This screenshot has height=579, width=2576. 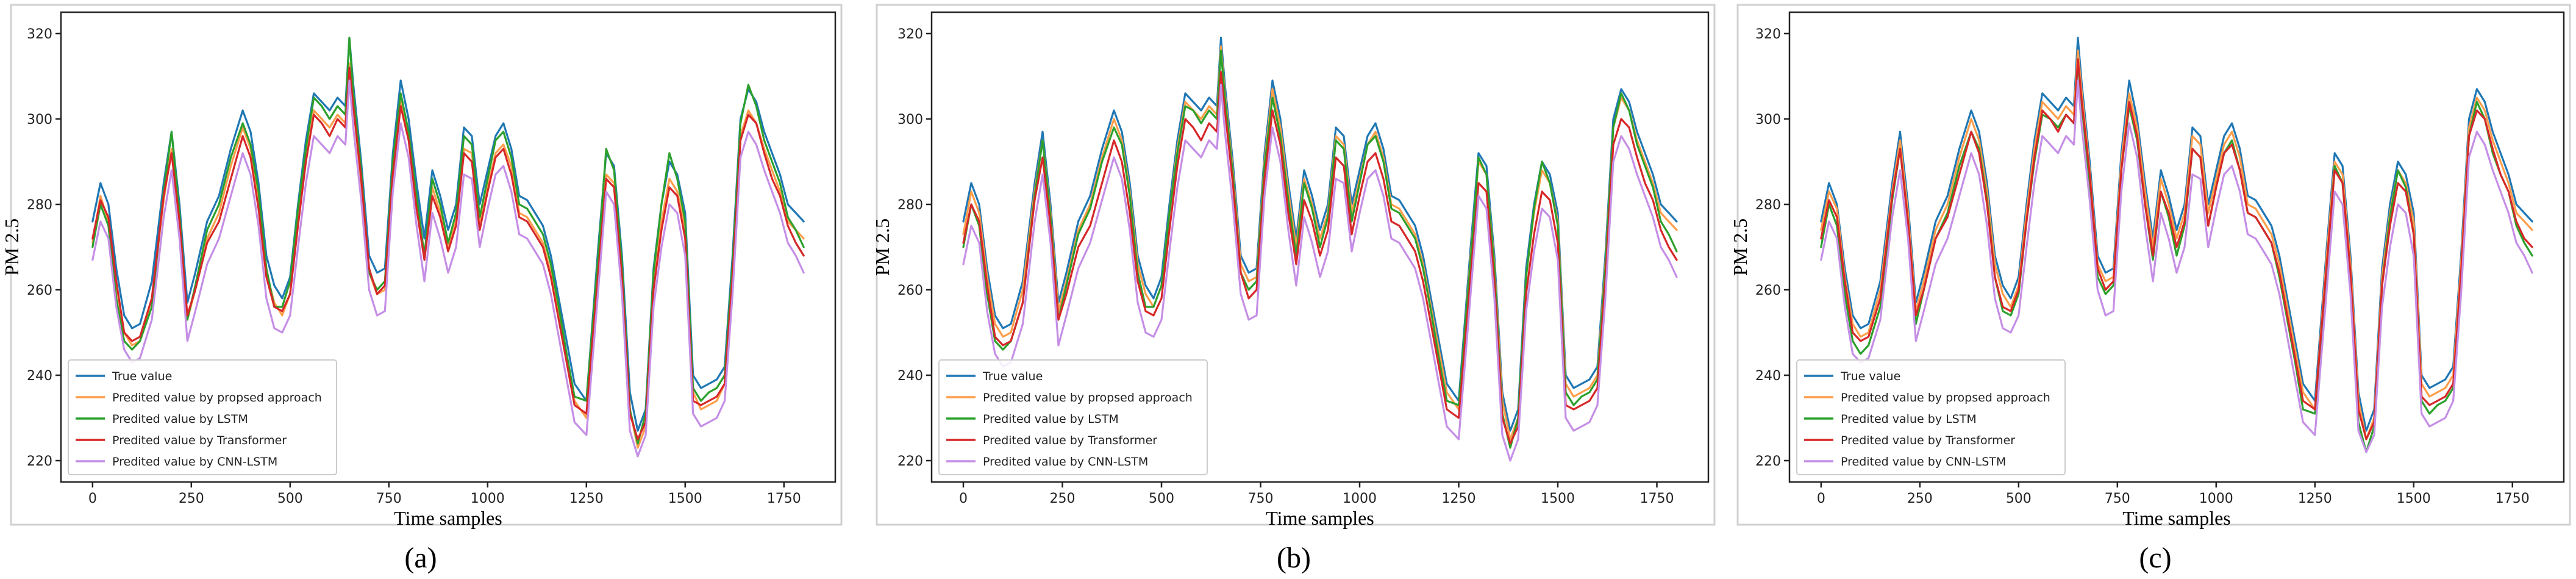 I want to click on chart-0-xtick-label-7: 1750, so click(x=784, y=498).